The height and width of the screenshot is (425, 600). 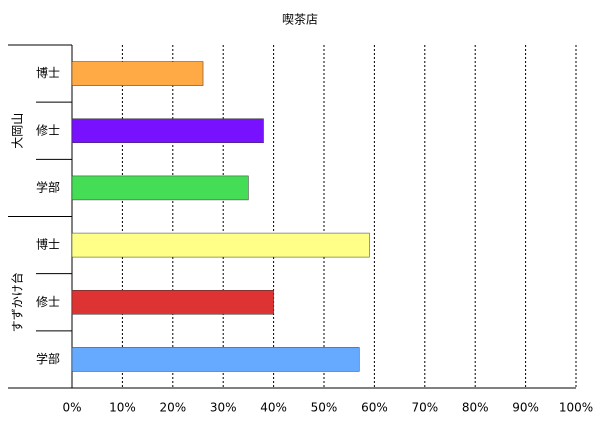 What do you see at coordinates (172, 408) in the screenshot?
I see `x-tick-label: 20%` at bounding box center [172, 408].